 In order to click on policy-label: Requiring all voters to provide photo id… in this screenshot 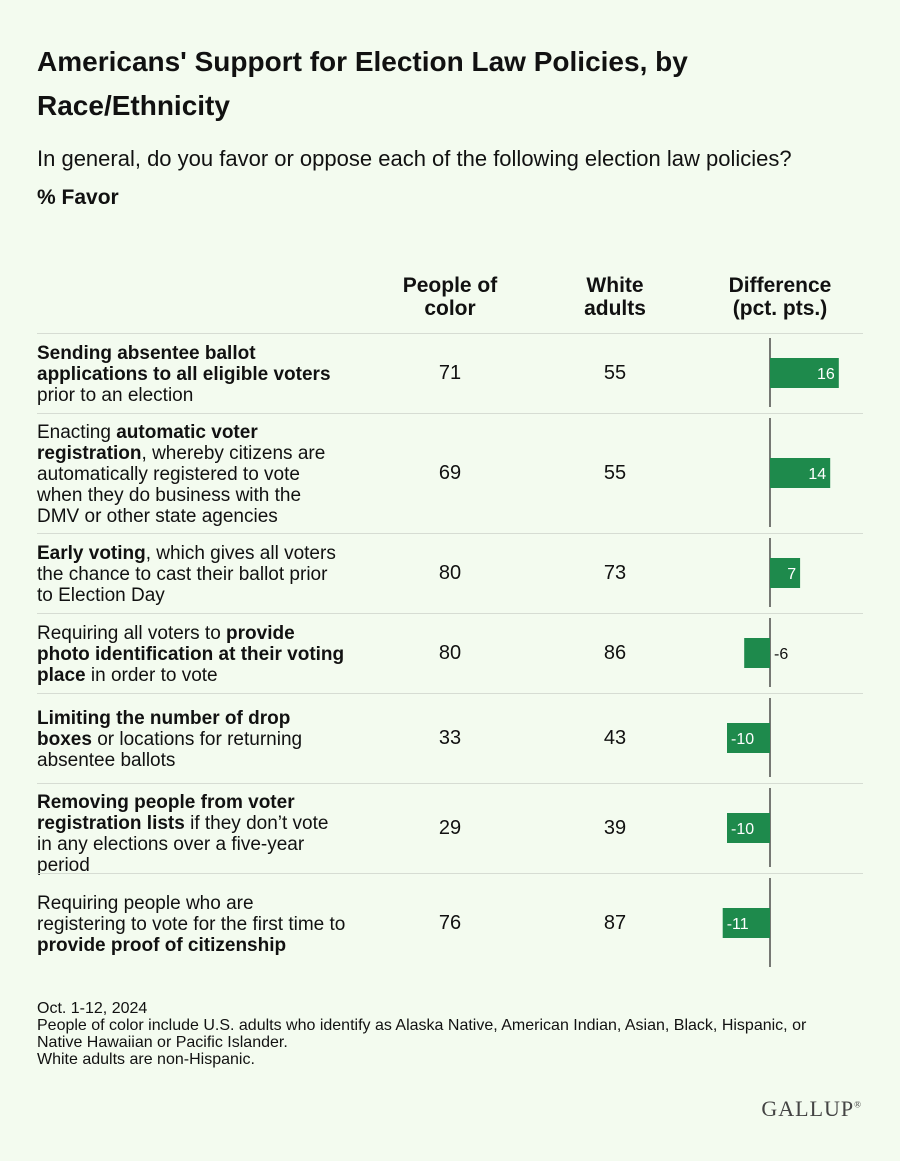, I will do `click(191, 654)`.